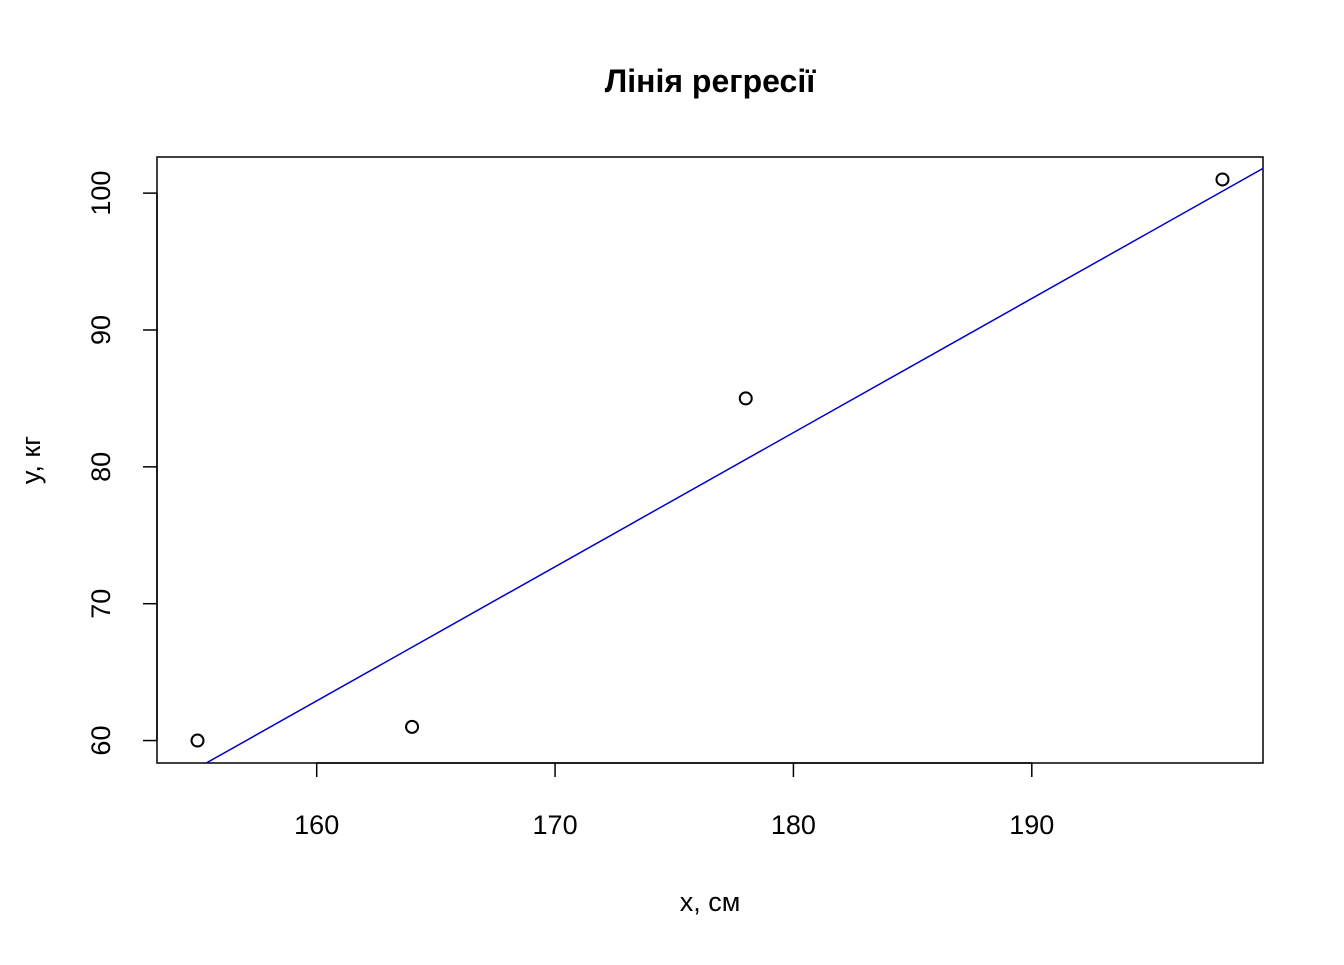  What do you see at coordinates (101, 193) in the screenshot?
I see `y-tick-label: 100` at bounding box center [101, 193].